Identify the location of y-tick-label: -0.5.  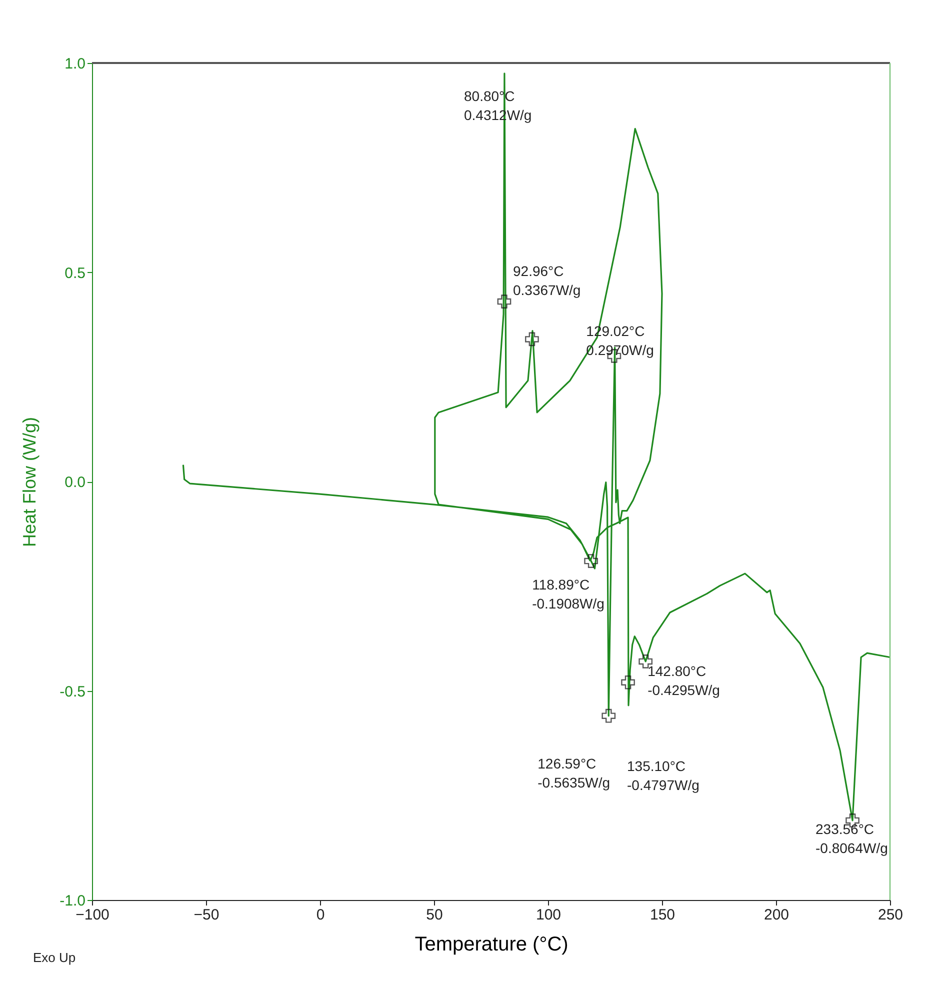
(73, 691).